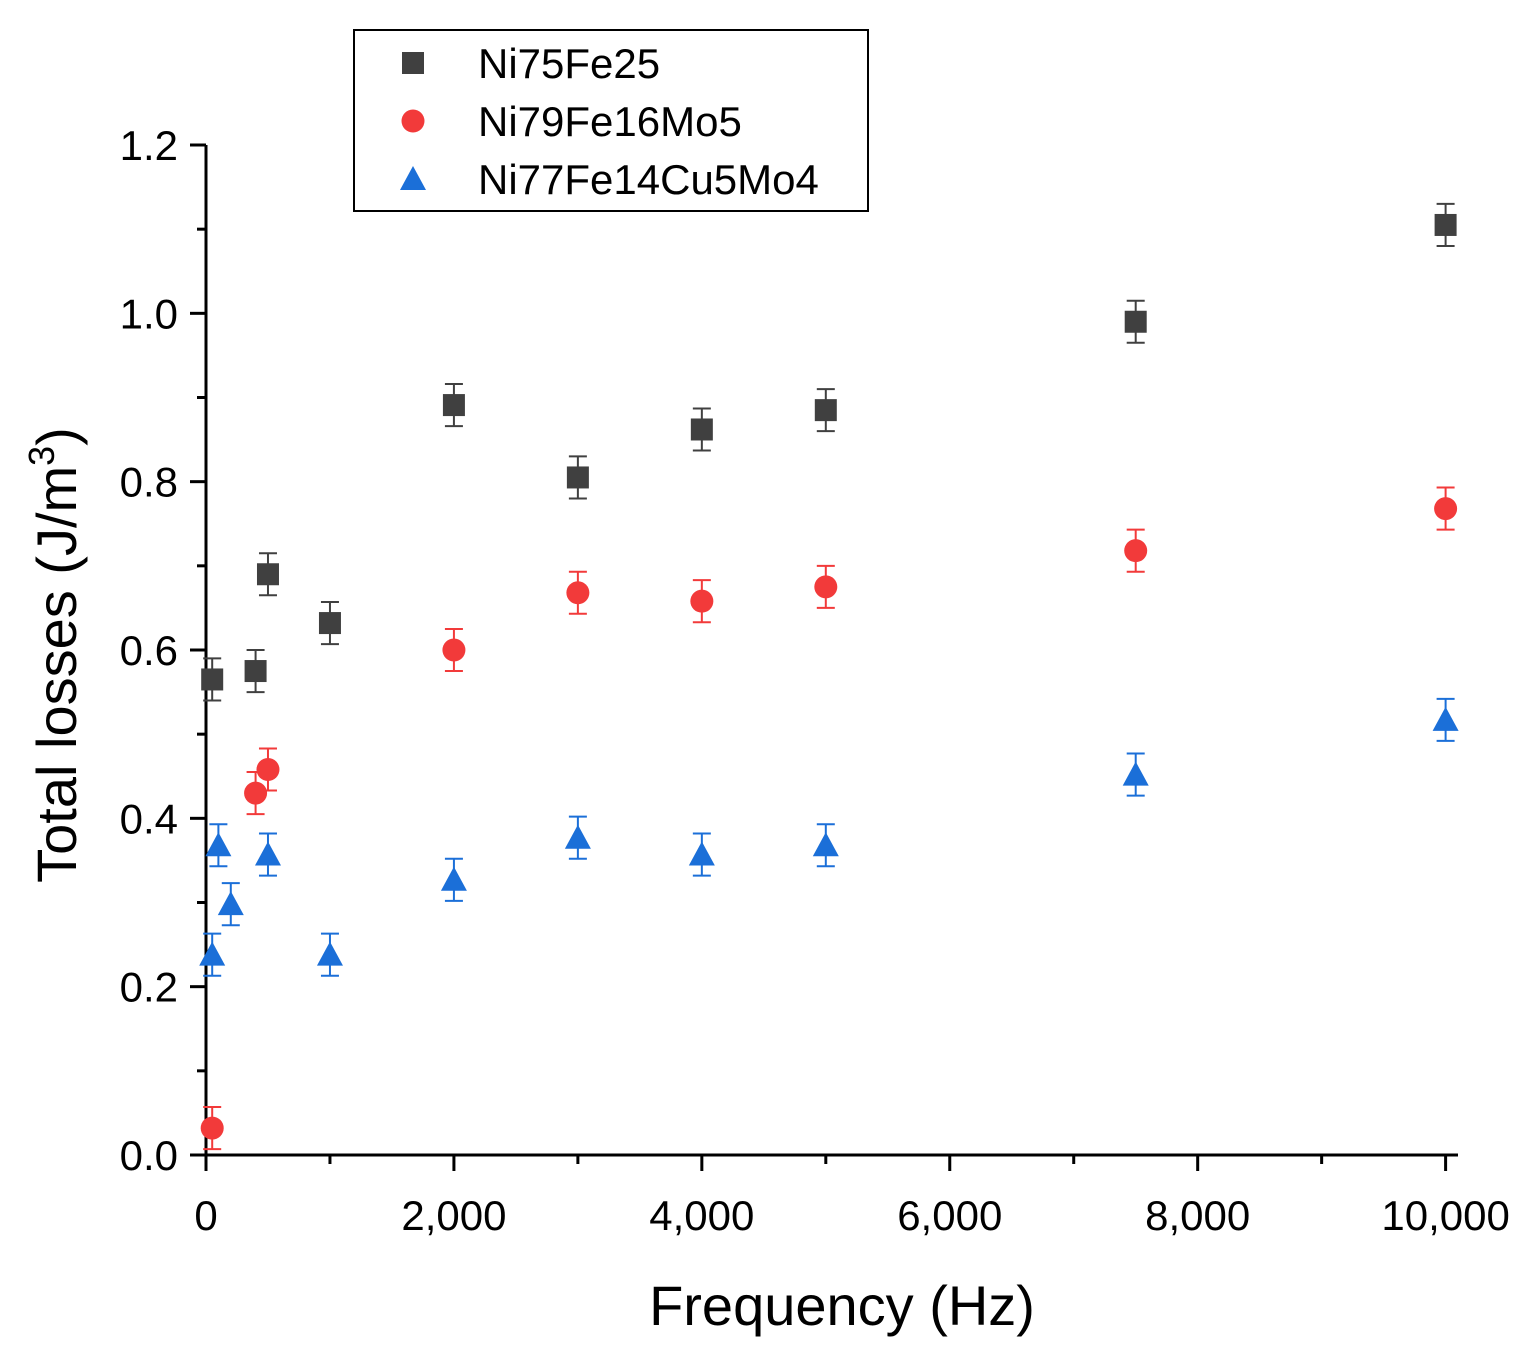  Describe the element at coordinates (842, 1305) in the screenshot. I see `x-axis-title: Frequency (Hz)` at that location.